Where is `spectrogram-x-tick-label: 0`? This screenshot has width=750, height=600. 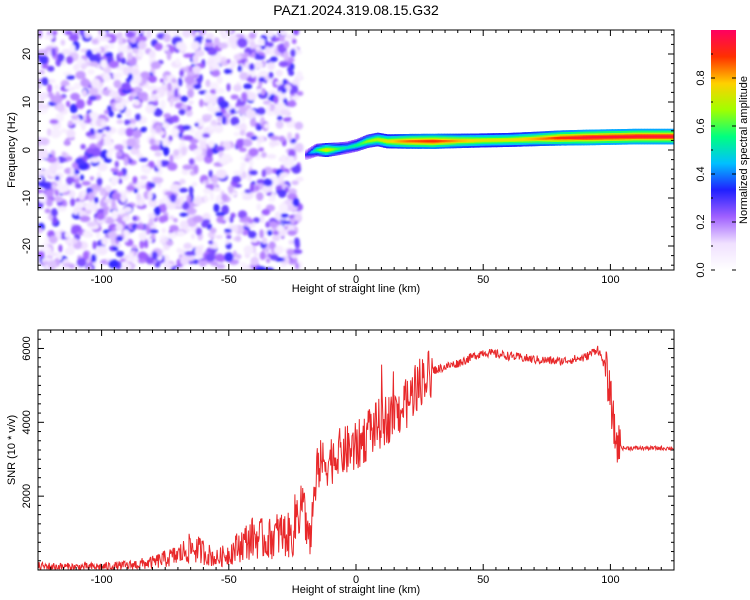 spectrogram-x-tick-label: 0 is located at coordinates (356, 280).